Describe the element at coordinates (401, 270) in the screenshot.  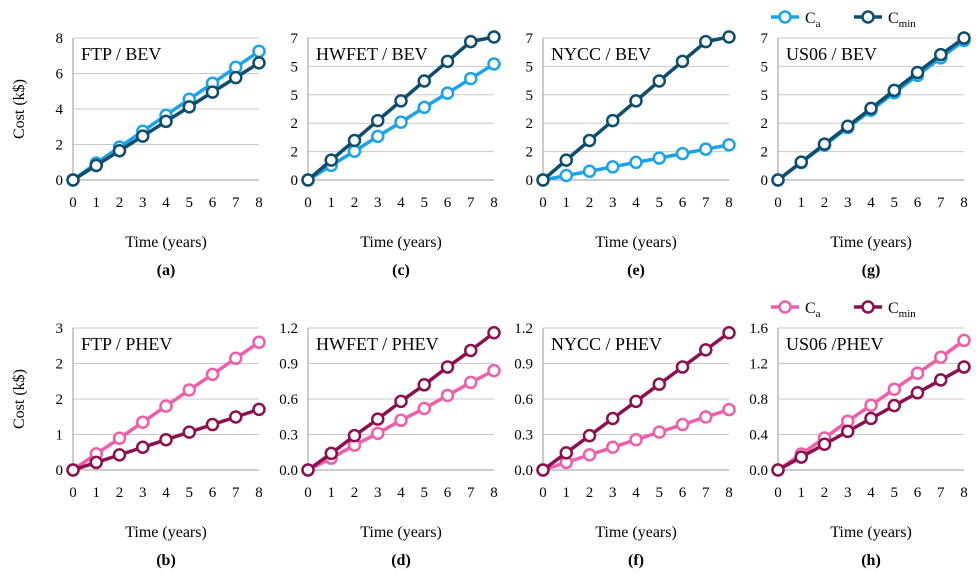
I see `panel-label: (c)` at that location.